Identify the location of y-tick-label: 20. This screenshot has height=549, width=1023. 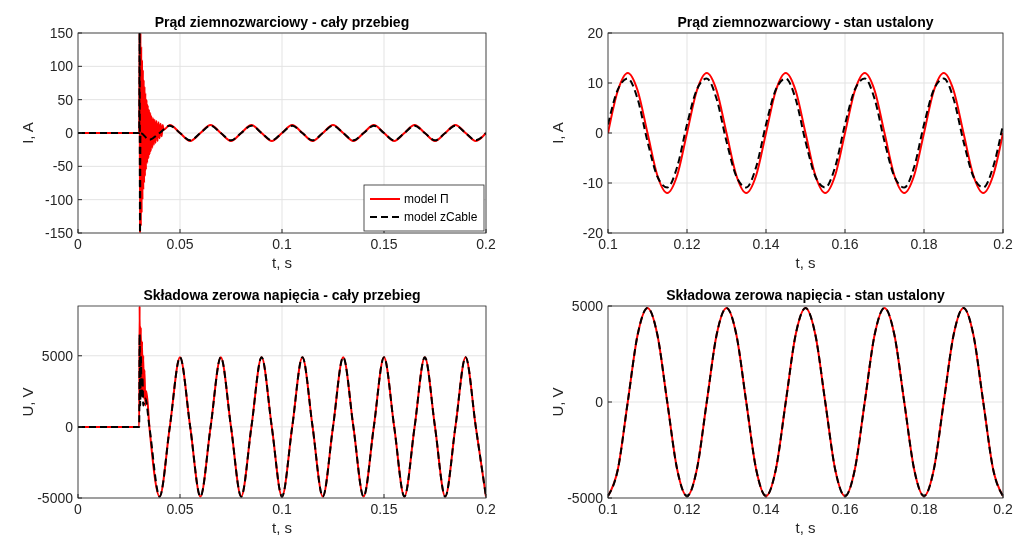
(595, 33).